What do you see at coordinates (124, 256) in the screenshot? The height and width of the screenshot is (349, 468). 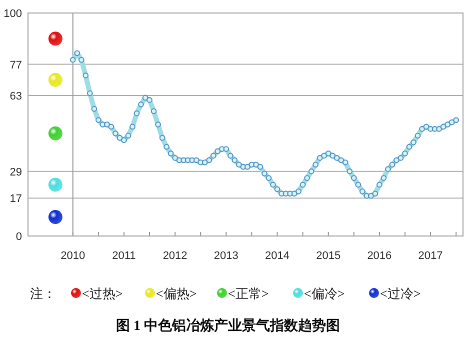 I see `x-tick-label: 2011` at bounding box center [124, 256].